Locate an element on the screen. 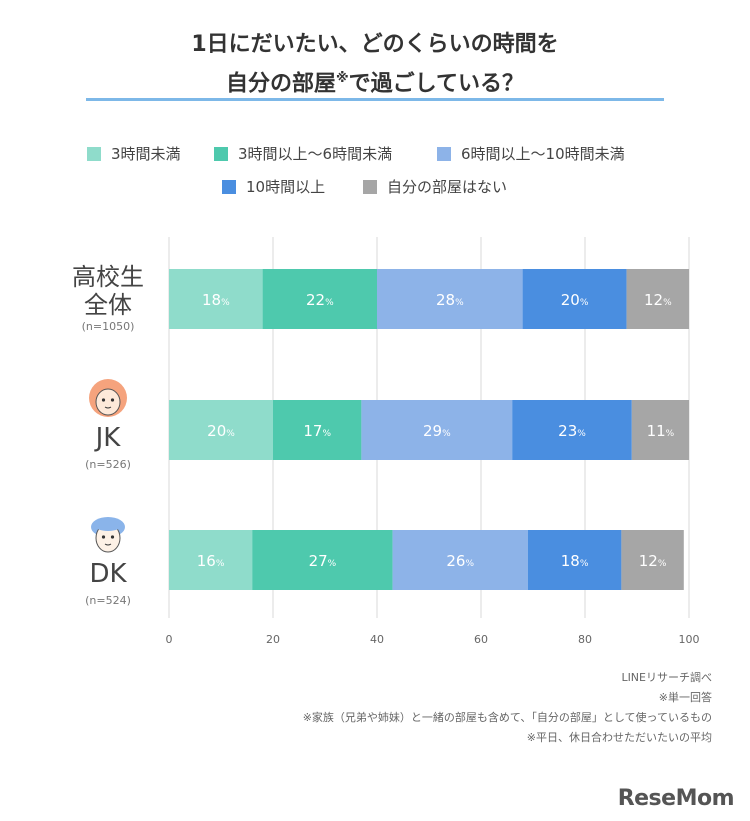 This screenshot has height=821, width=750. title-line-1: 1日にだいたい、どのくらいの時間を is located at coordinates (375, 44).